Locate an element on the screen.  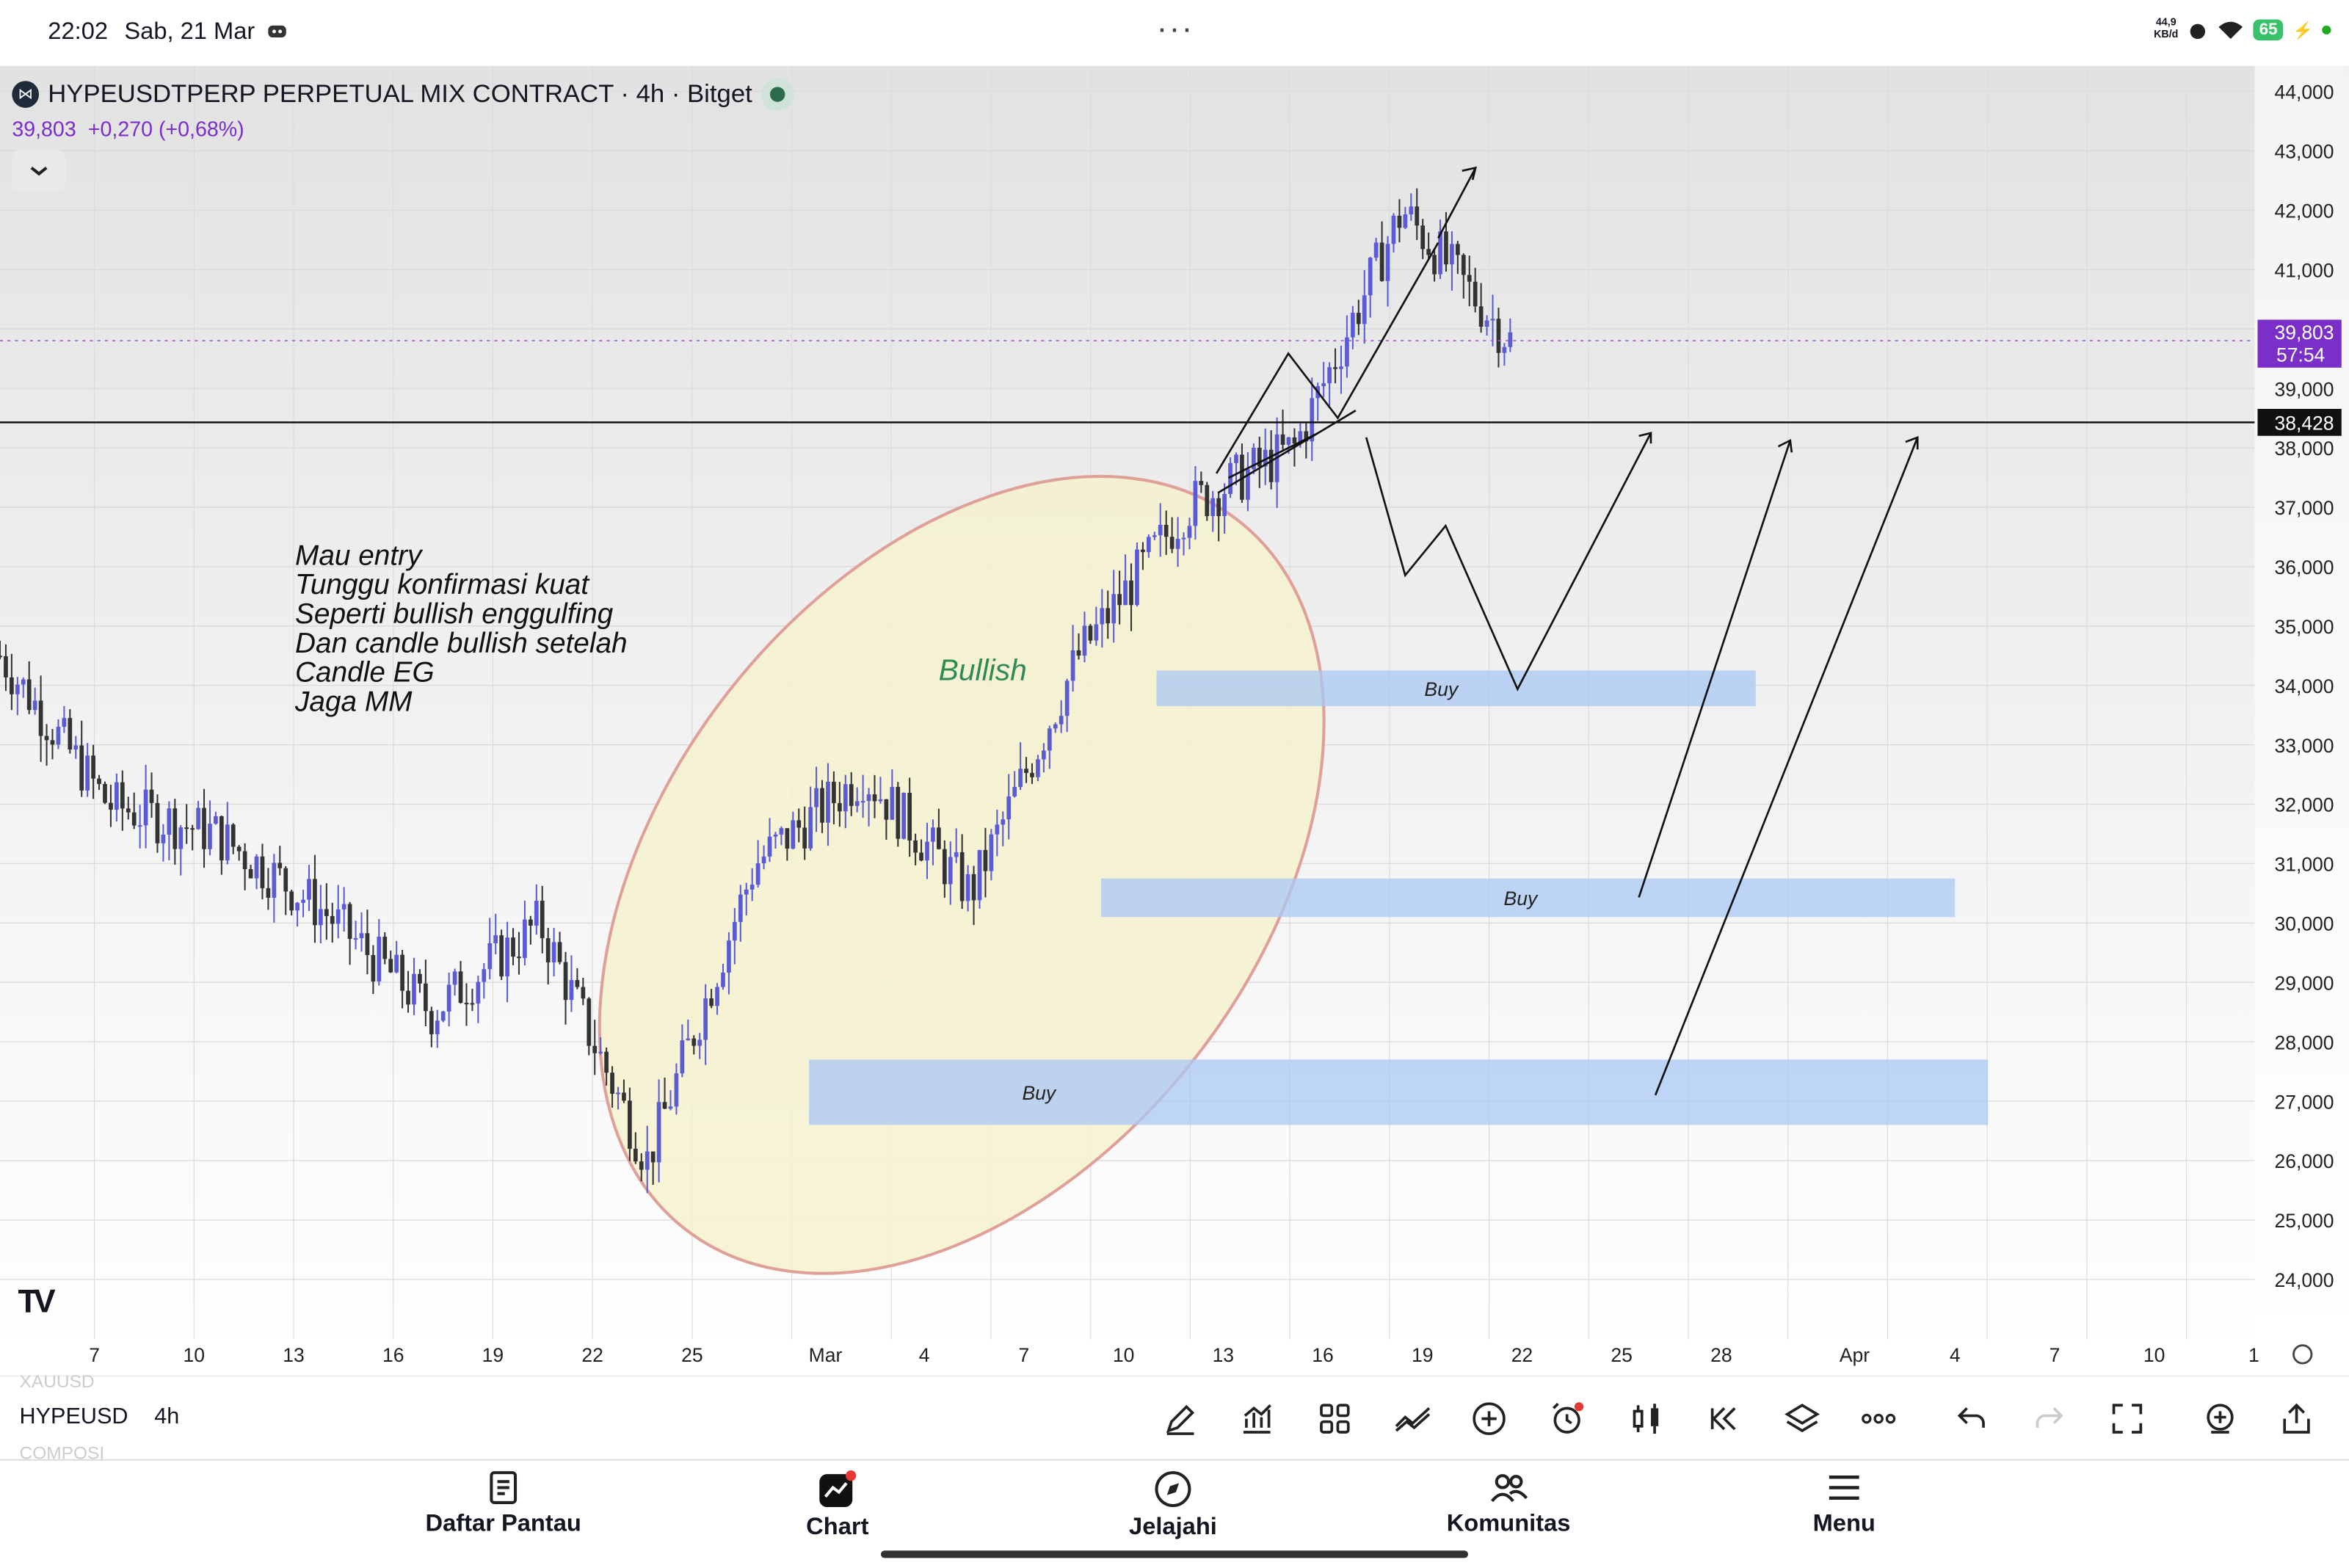
redo-button is located at coordinates (2049, 1419).